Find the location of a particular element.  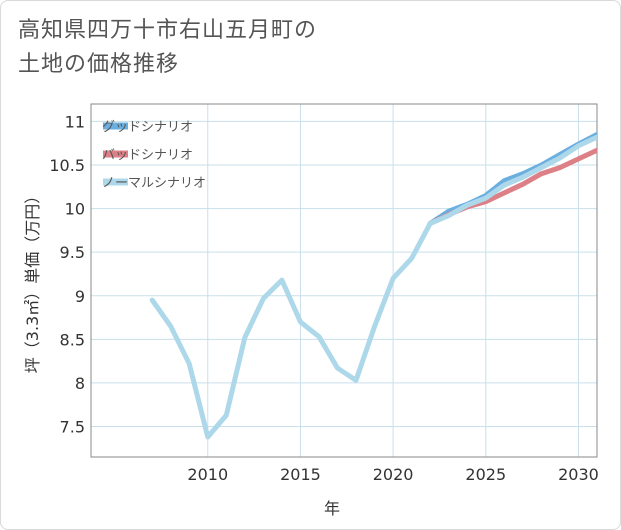

y-tick-label: 9 is located at coordinates (80, 296).